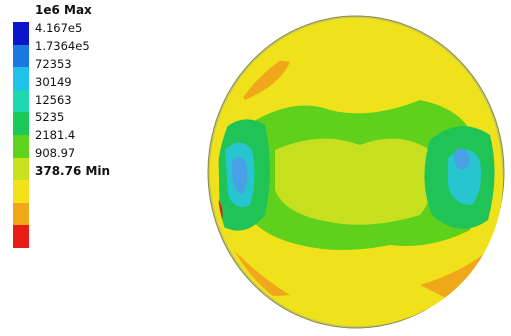  I want to click on contour-left-blue, so click(240, 175).